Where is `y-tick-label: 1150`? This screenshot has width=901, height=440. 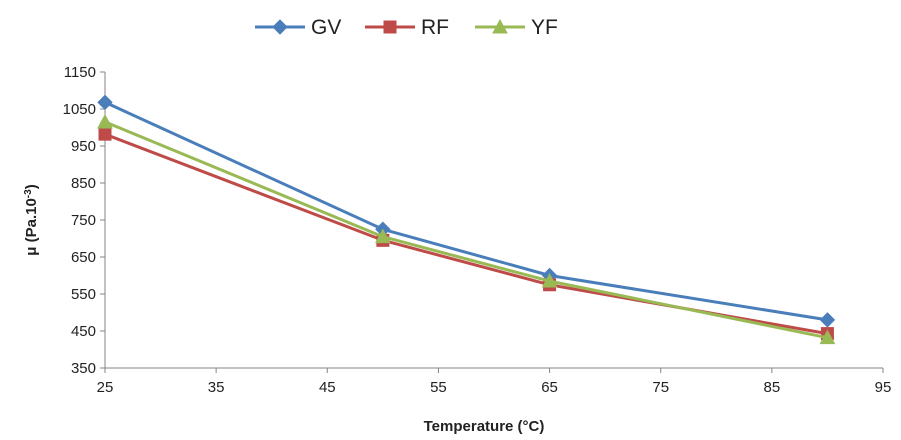
y-tick-label: 1150 is located at coordinates (80, 72).